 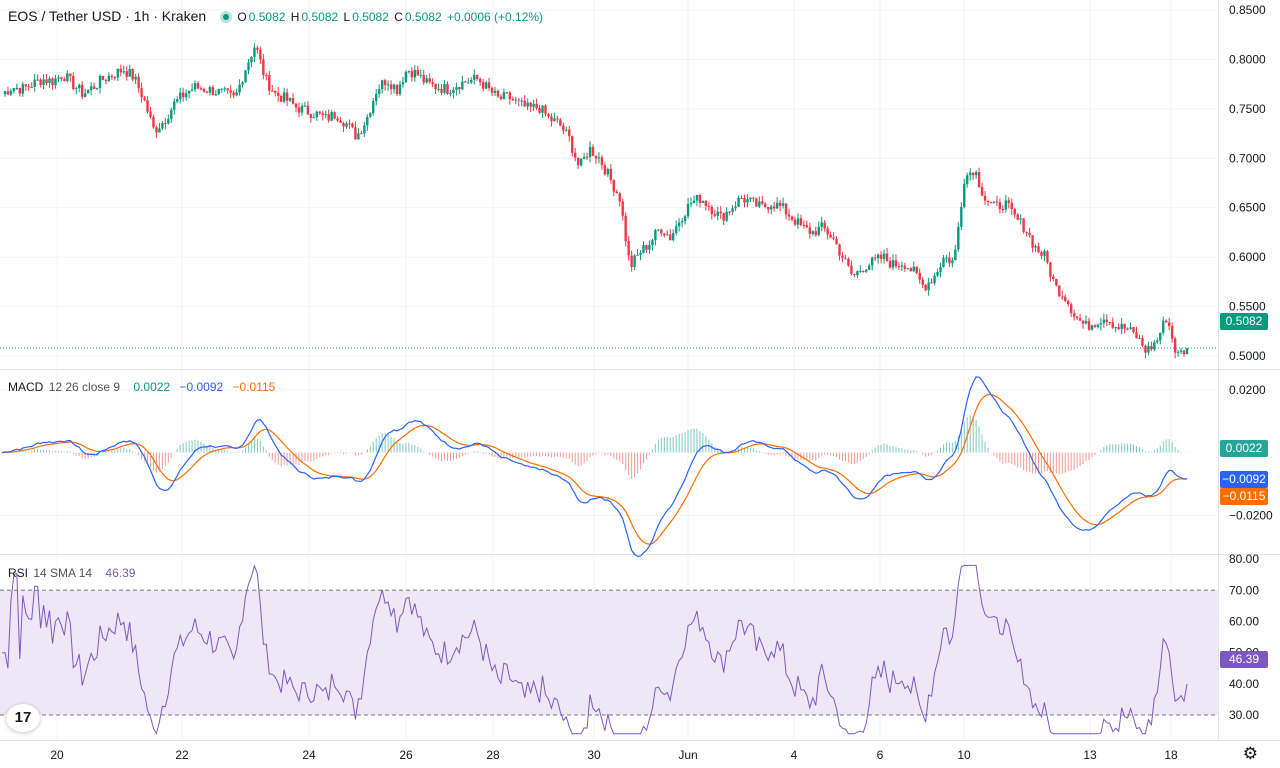 What do you see at coordinates (1244, 659) in the screenshot?
I see `rsi-value-tag: 46.39` at bounding box center [1244, 659].